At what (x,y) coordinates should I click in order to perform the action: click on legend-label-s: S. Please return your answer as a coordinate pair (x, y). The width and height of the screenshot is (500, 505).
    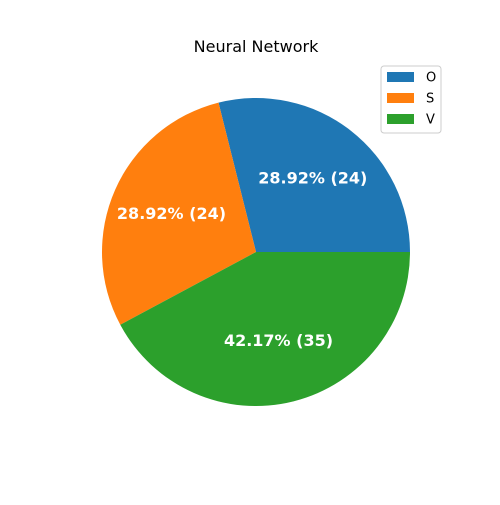
    Looking at the image, I should click on (430, 99).